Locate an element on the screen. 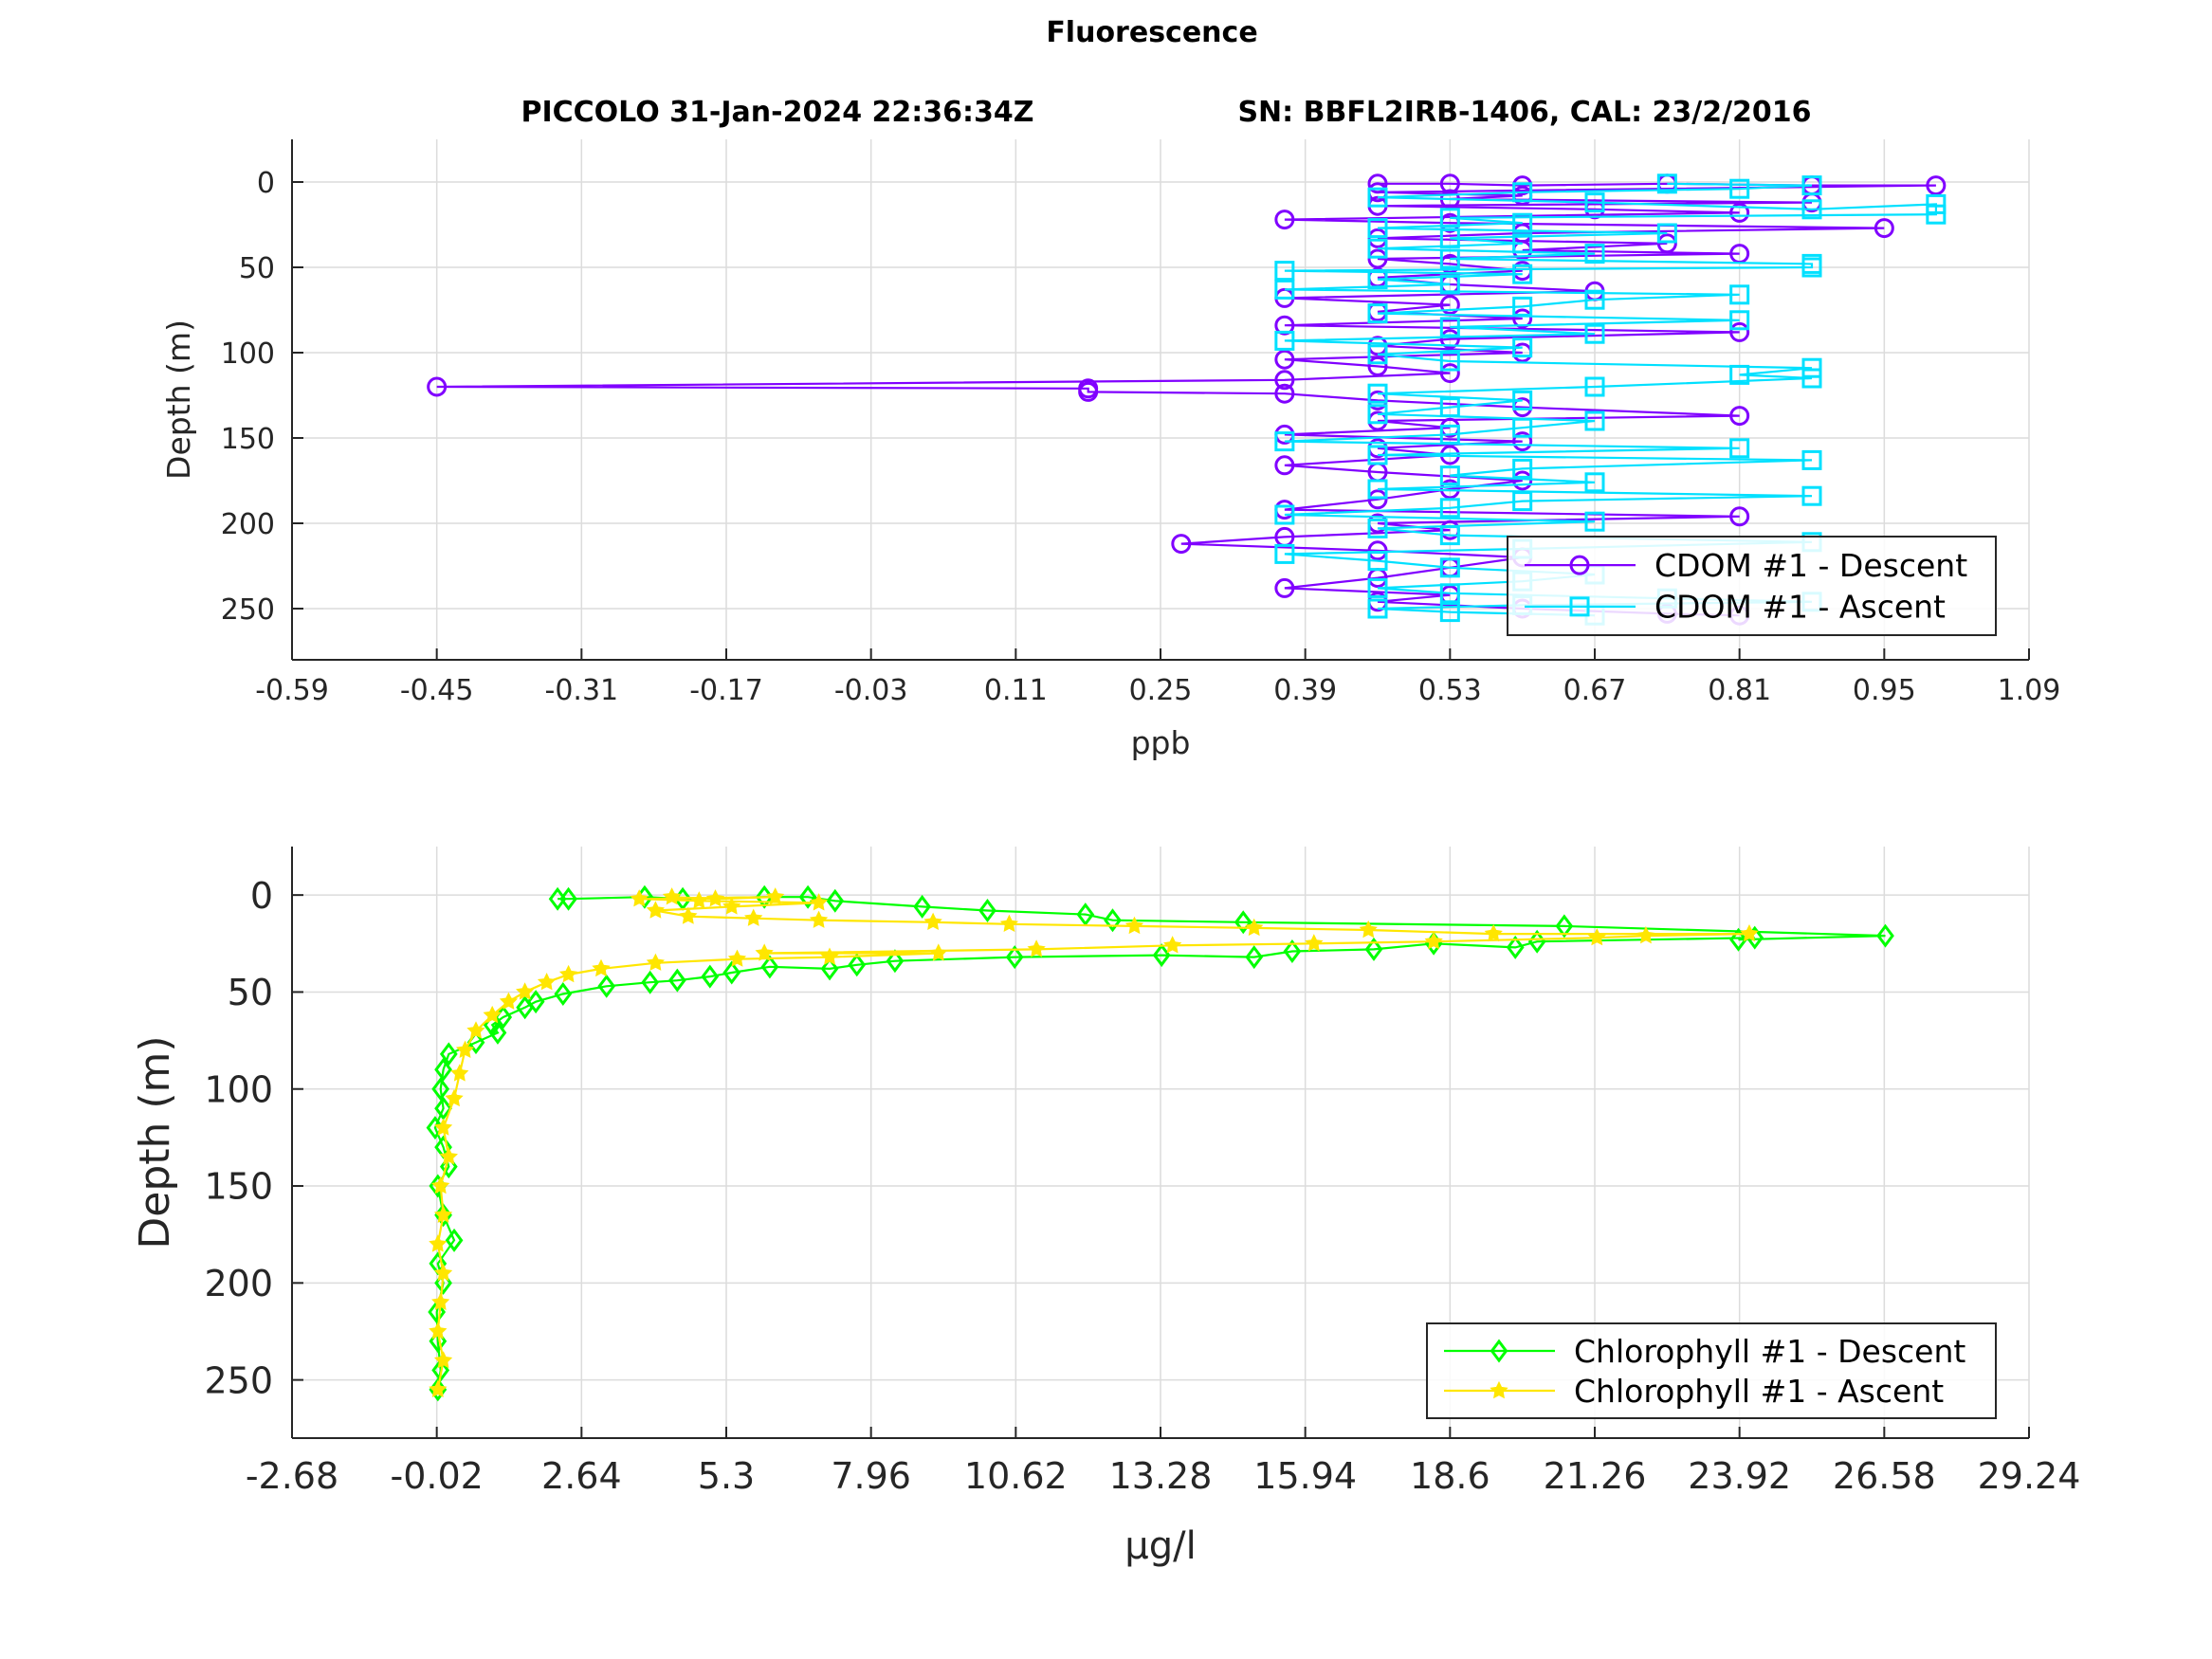  chlorophyll-x-tick-label: 29.24 is located at coordinates (2029, 1476).